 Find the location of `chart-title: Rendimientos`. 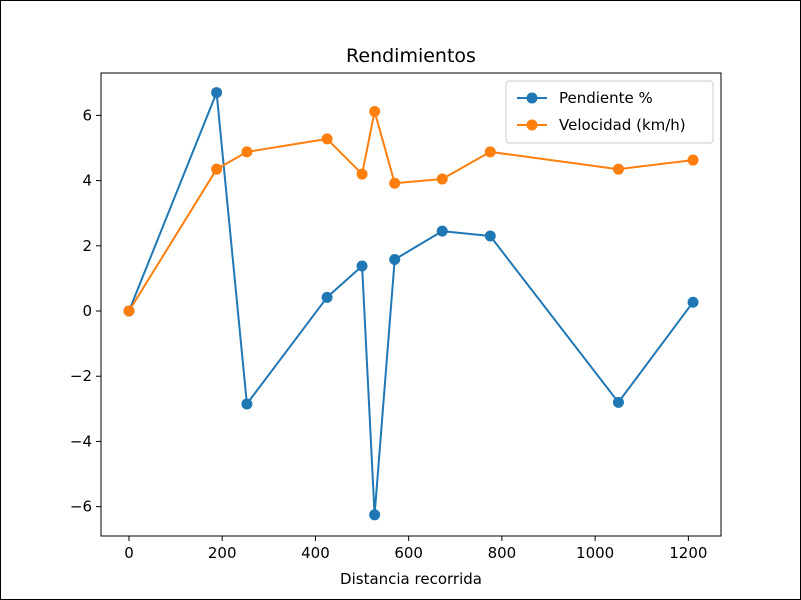

chart-title: Rendimientos is located at coordinates (411, 56).